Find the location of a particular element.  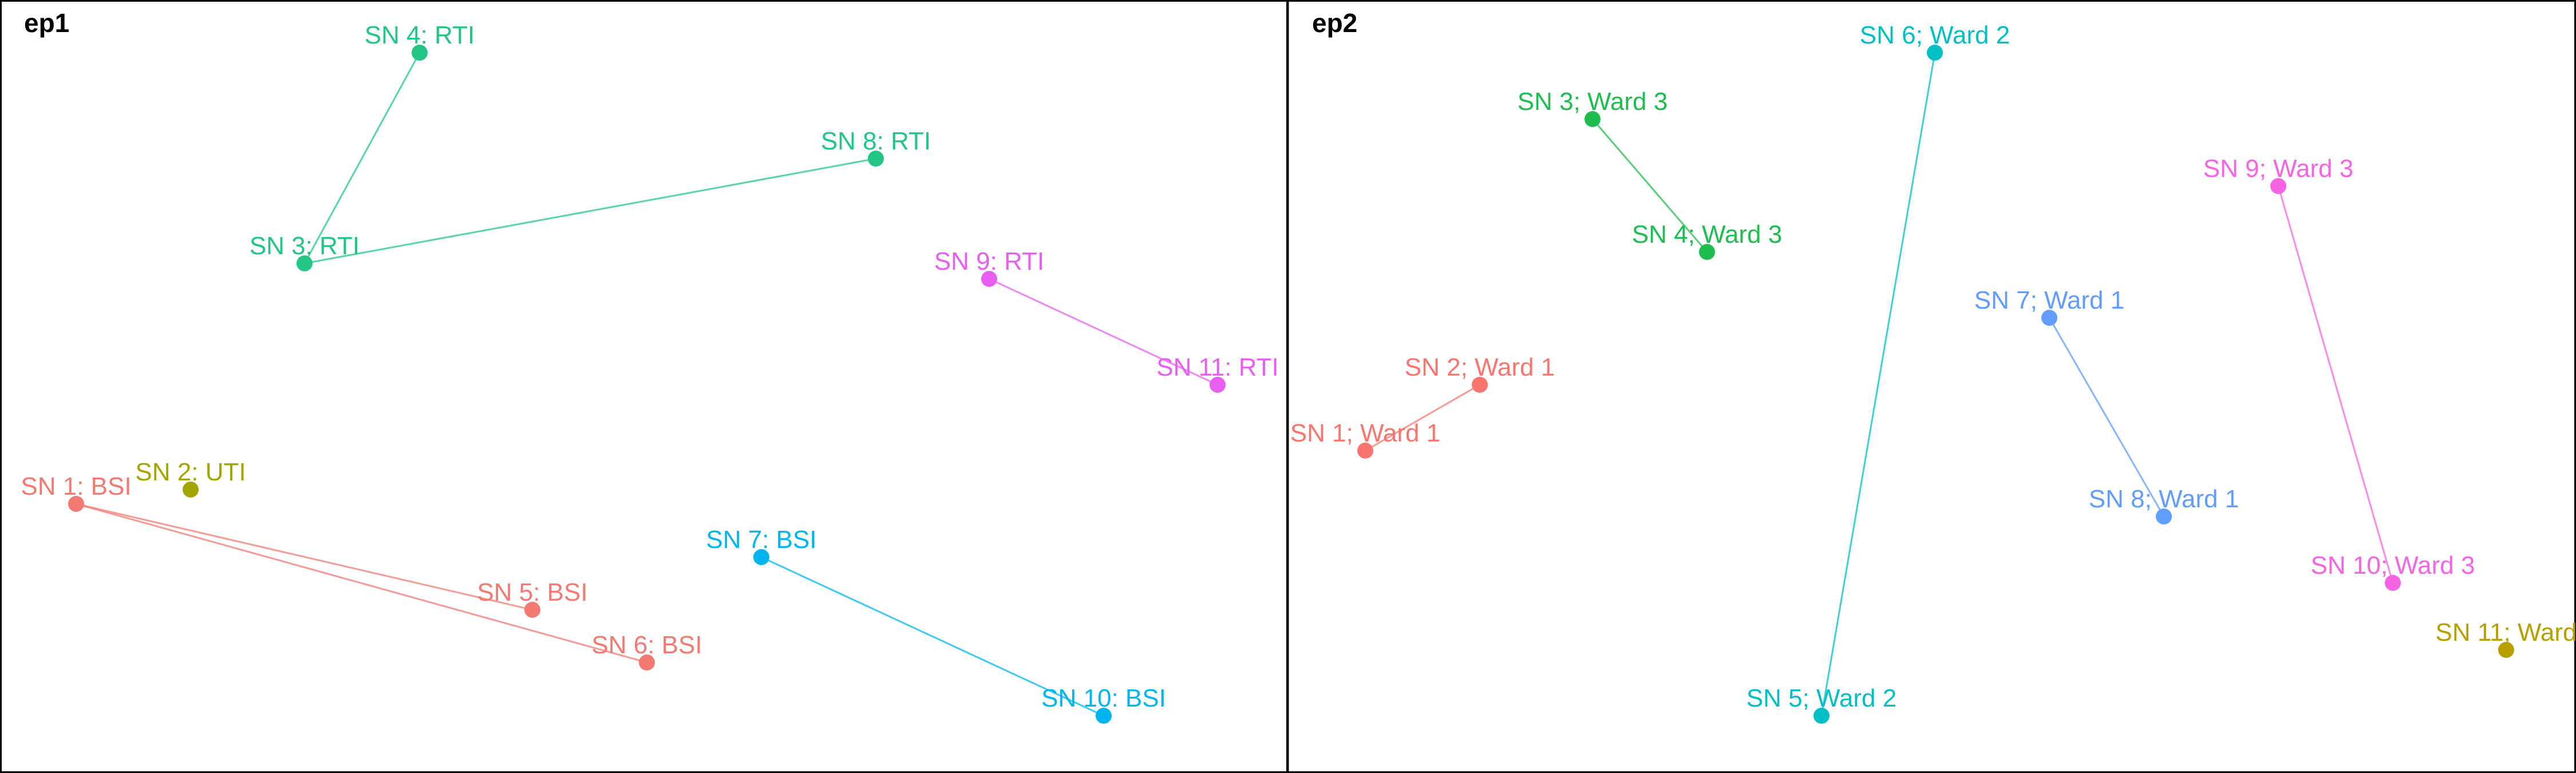

ep2-edge-sn3-sn4 is located at coordinates (1649, 186).